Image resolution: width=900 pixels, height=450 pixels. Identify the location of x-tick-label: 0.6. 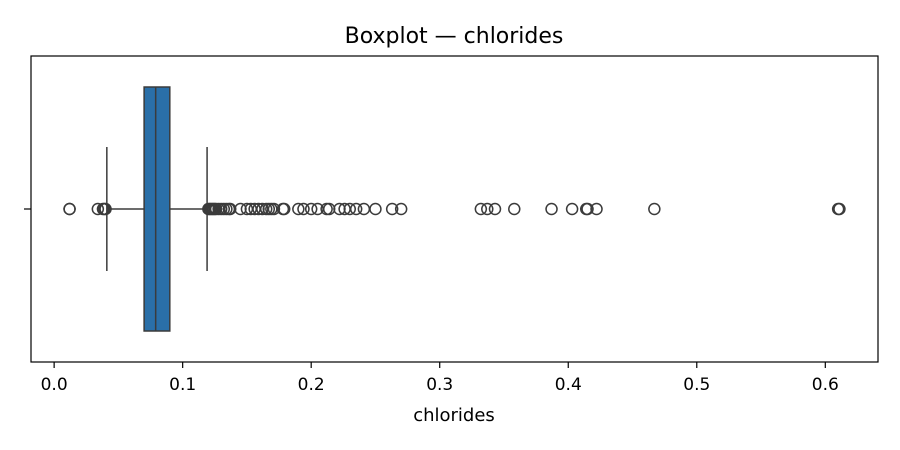
(825, 385).